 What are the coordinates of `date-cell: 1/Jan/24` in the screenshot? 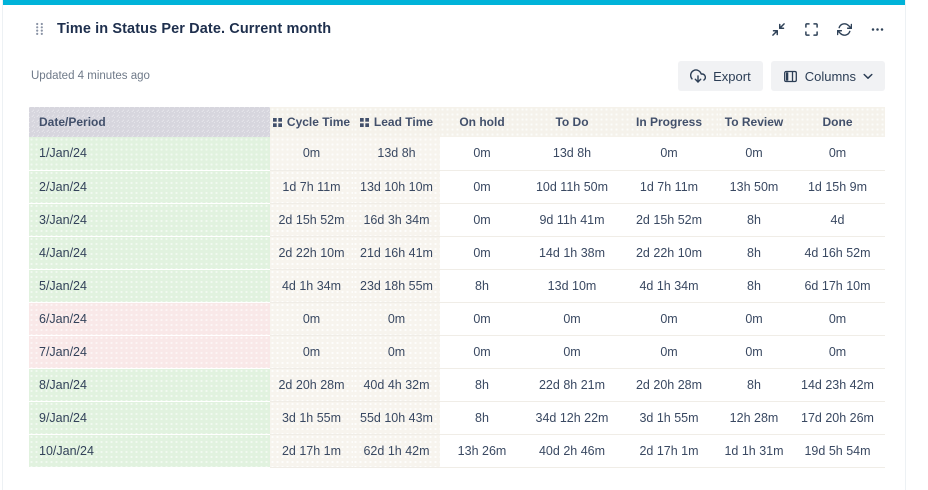 It's located at (149, 154).